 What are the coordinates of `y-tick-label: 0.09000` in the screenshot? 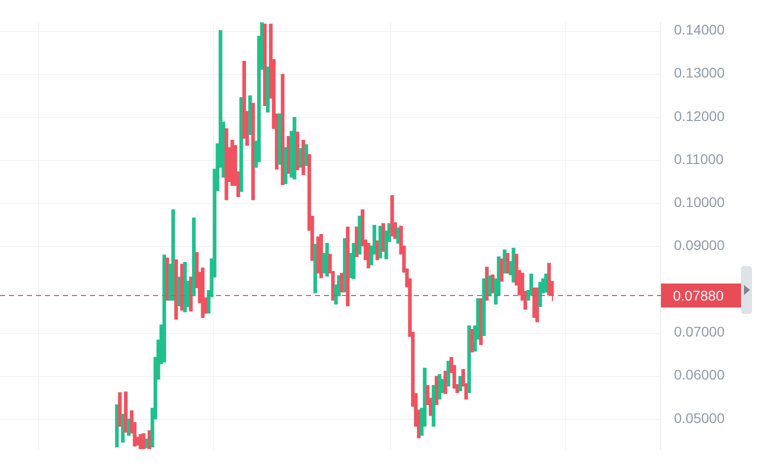 It's located at (699, 245).